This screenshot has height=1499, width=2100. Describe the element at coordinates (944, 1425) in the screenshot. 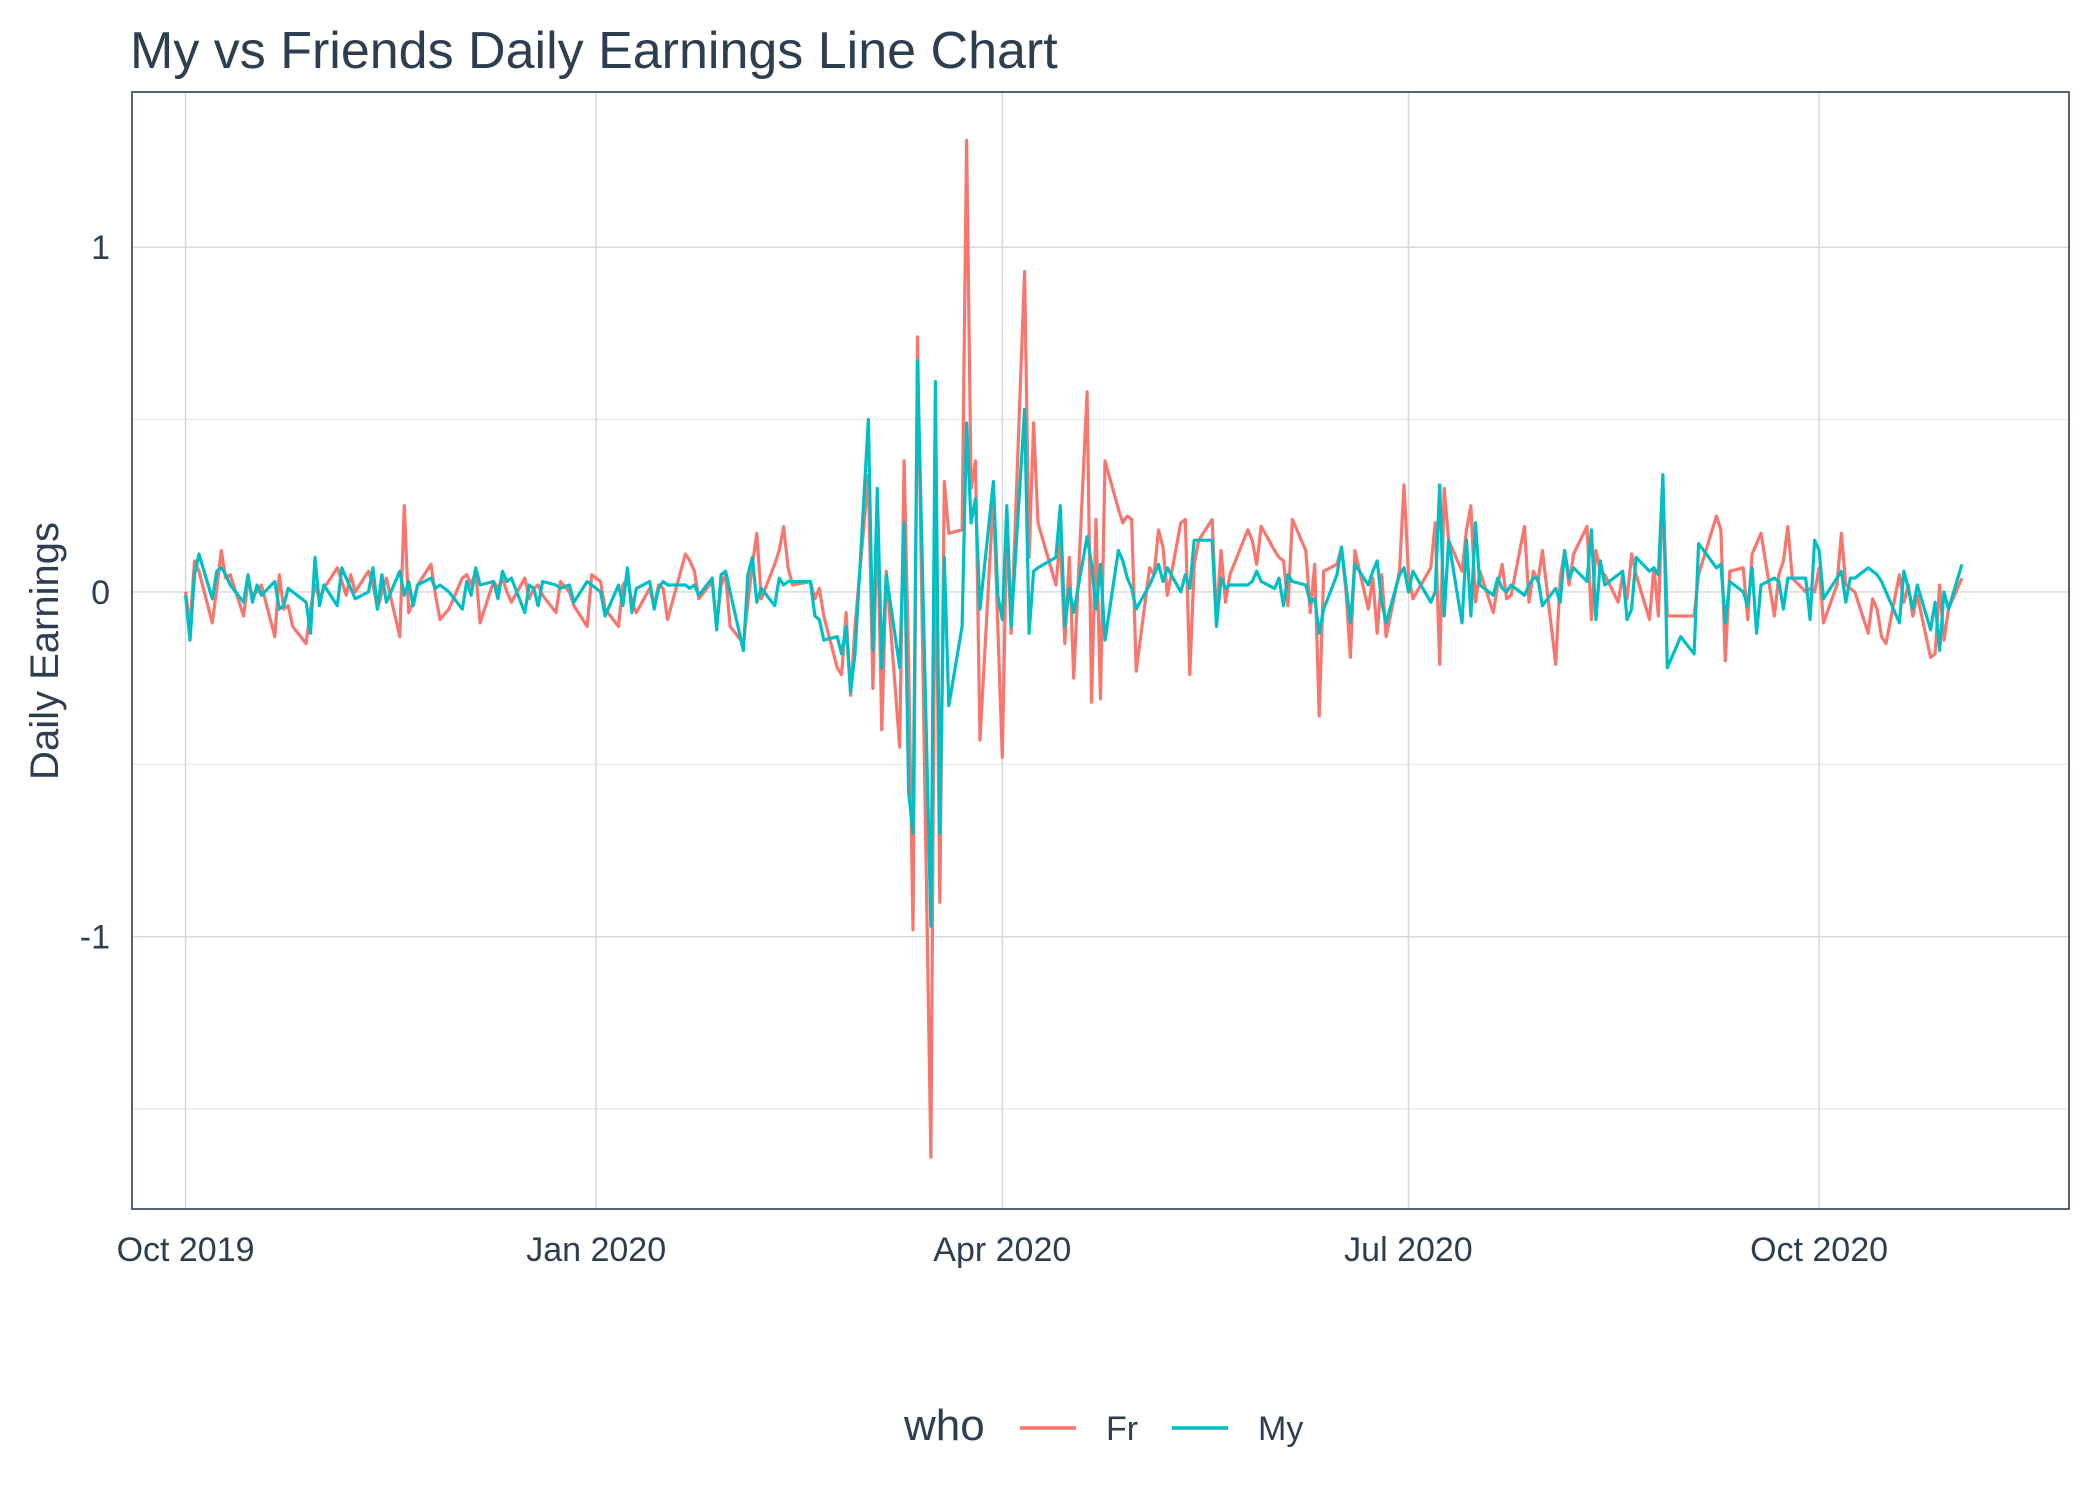

I see `legend-title: who` at that location.